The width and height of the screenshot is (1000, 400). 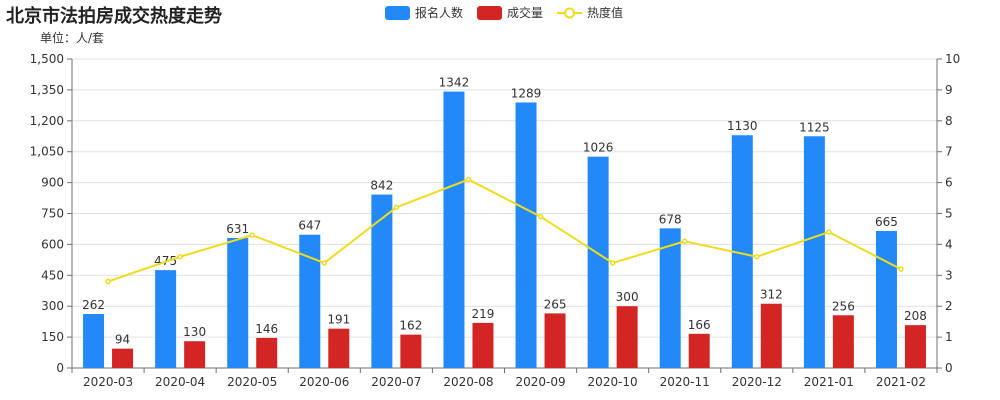 I want to click on x-tick-label: 2020-04, so click(x=180, y=382).